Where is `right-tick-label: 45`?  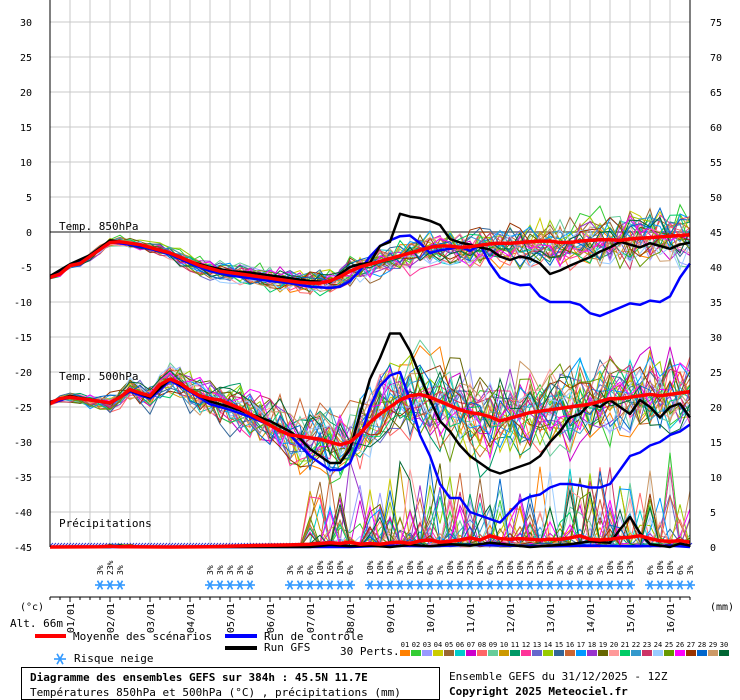
right-tick-label: 45 is located at coordinates (716, 233).